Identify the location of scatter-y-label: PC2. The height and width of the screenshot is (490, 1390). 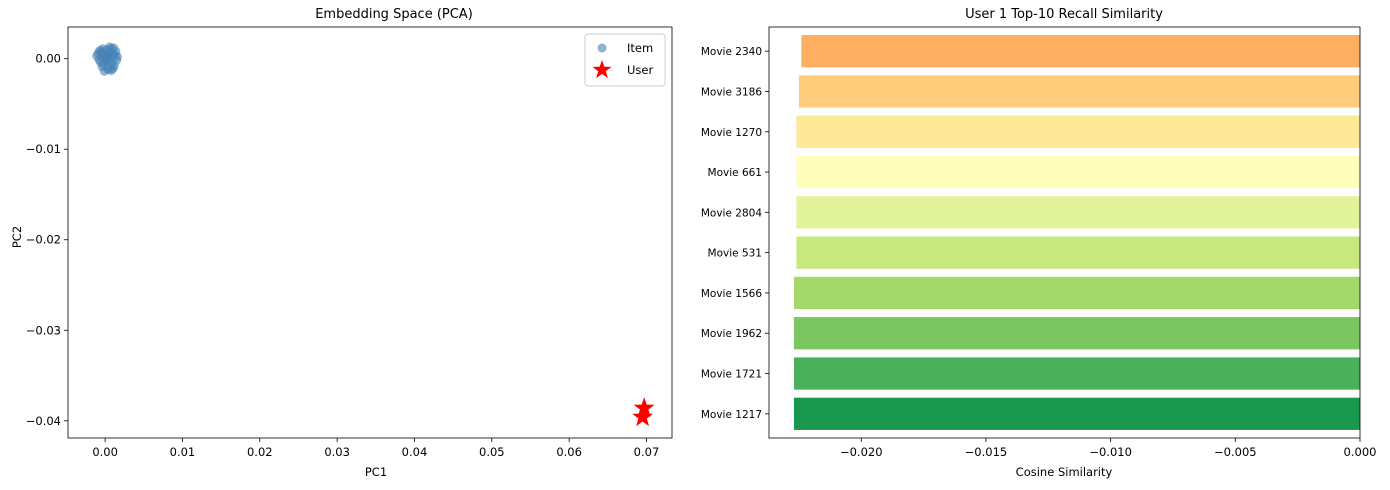
(17, 237).